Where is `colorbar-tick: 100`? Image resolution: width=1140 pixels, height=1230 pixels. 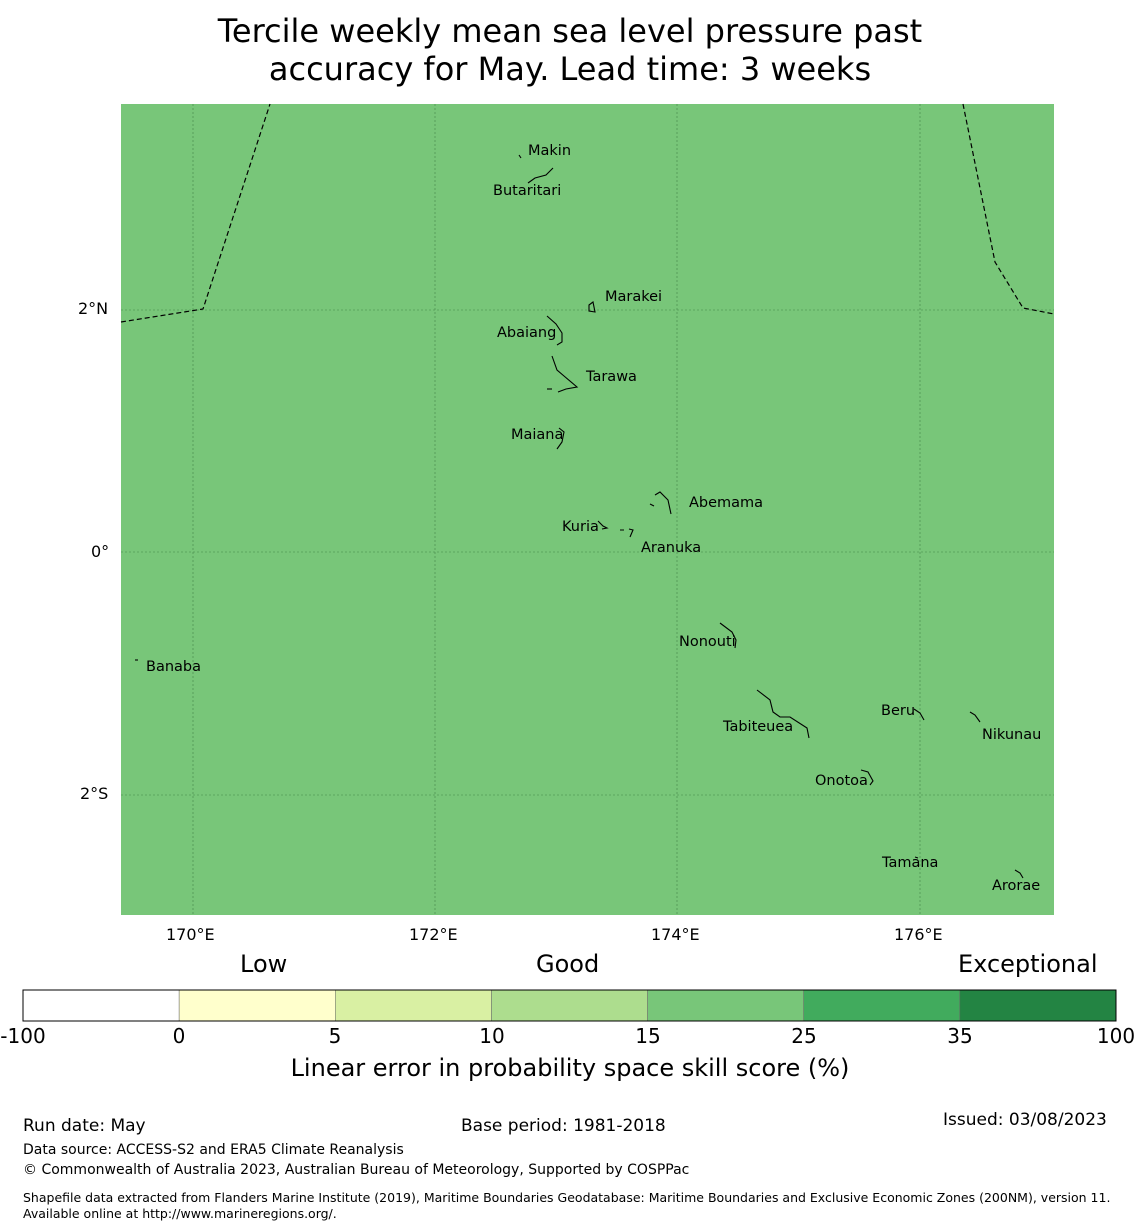 colorbar-tick: 100 is located at coordinates (1116, 1036).